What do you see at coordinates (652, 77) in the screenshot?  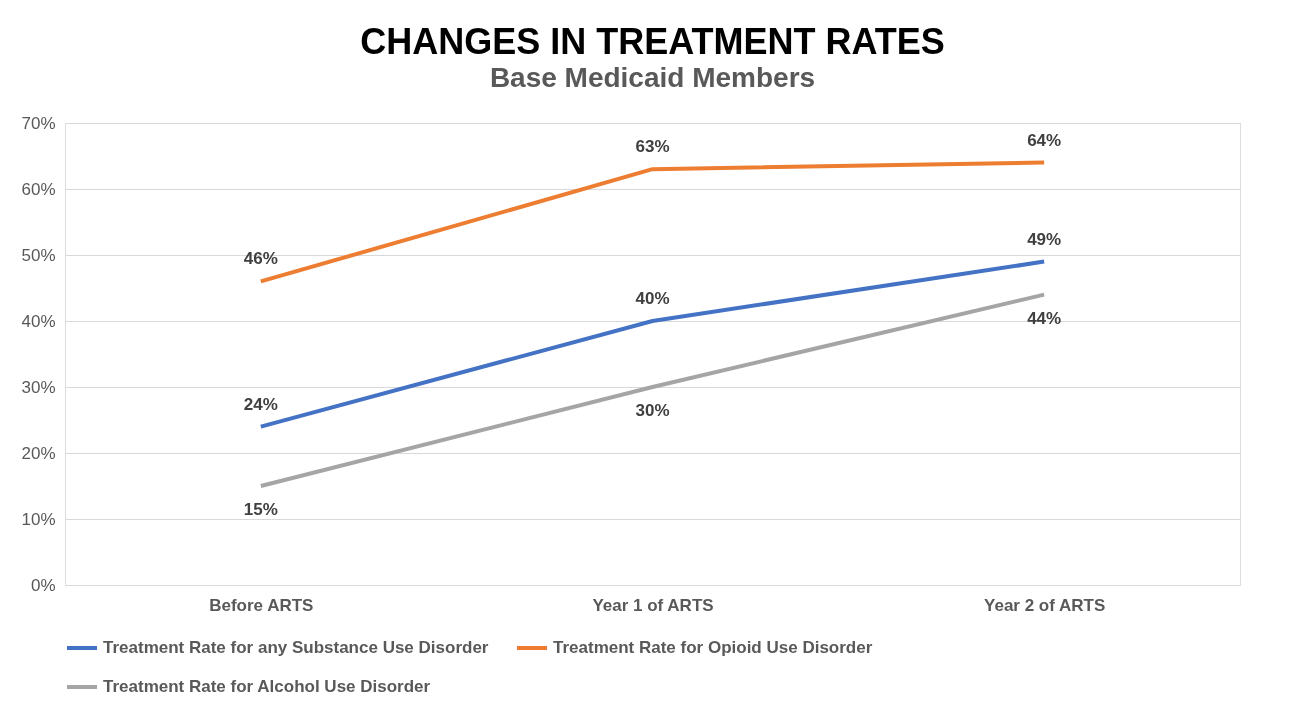 I see `chart-subtitle: Base Medicaid Members` at bounding box center [652, 77].